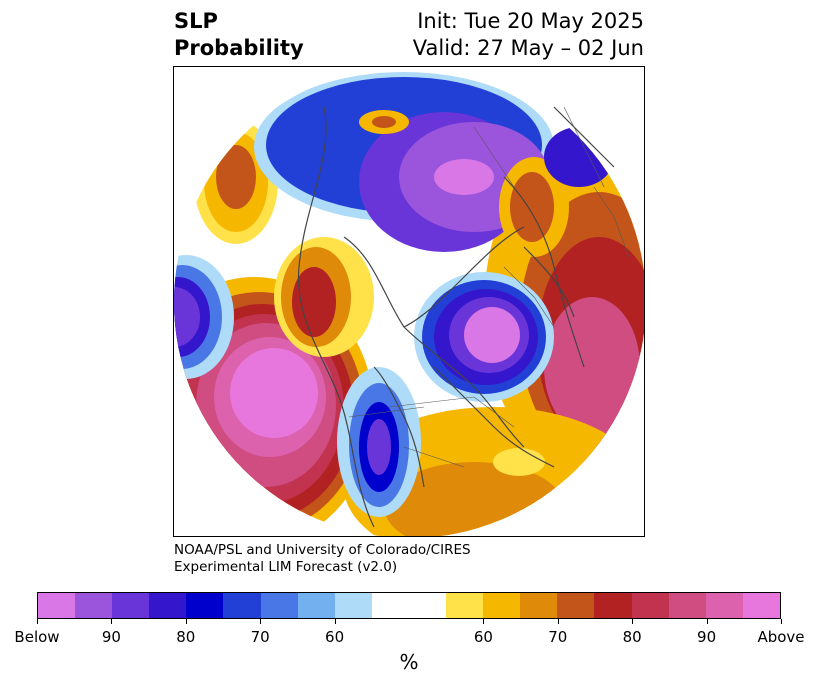  Describe the element at coordinates (781, 637) in the screenshot. I see `colorbar-tick-label: Above` at that location.